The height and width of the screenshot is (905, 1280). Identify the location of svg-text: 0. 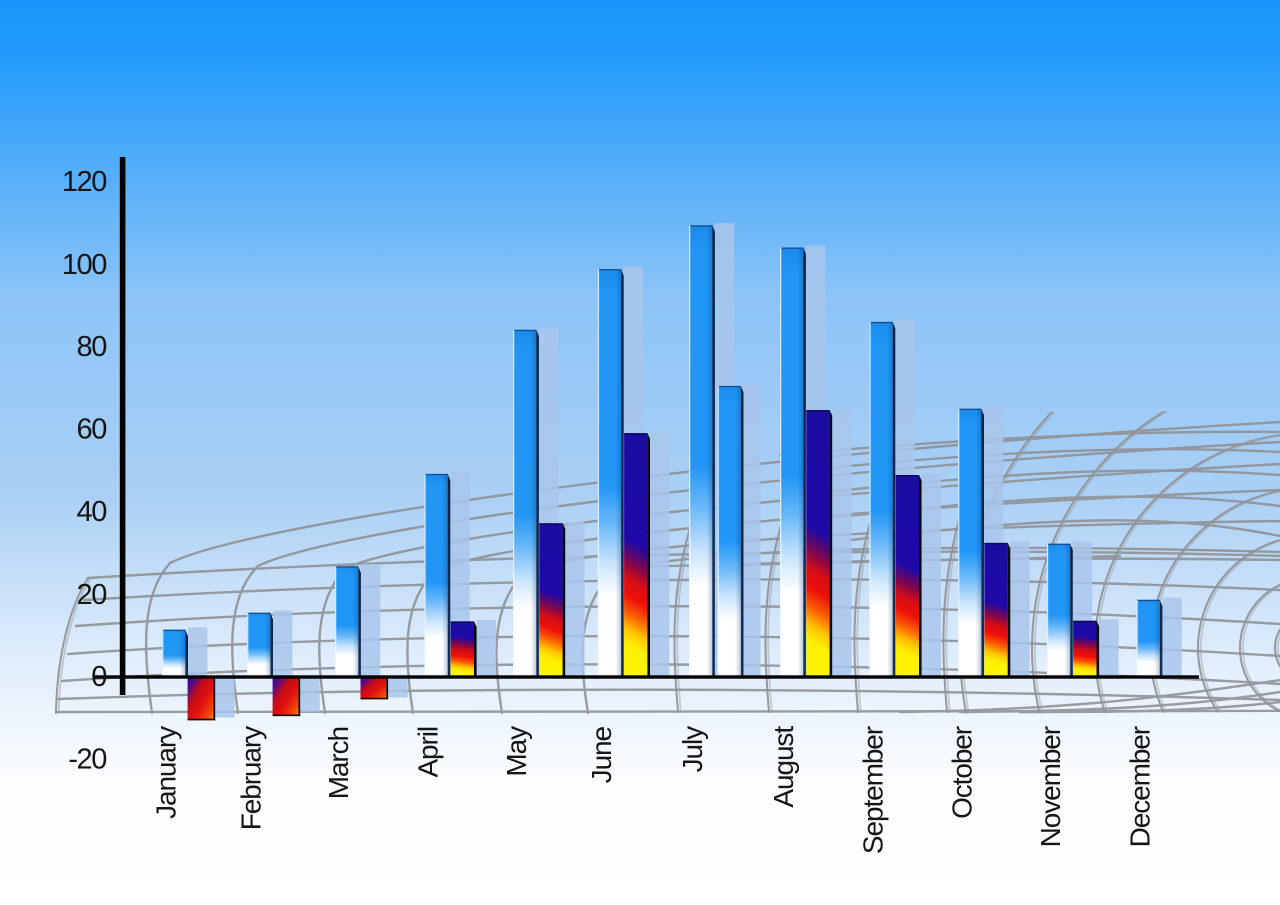
(98, 677).